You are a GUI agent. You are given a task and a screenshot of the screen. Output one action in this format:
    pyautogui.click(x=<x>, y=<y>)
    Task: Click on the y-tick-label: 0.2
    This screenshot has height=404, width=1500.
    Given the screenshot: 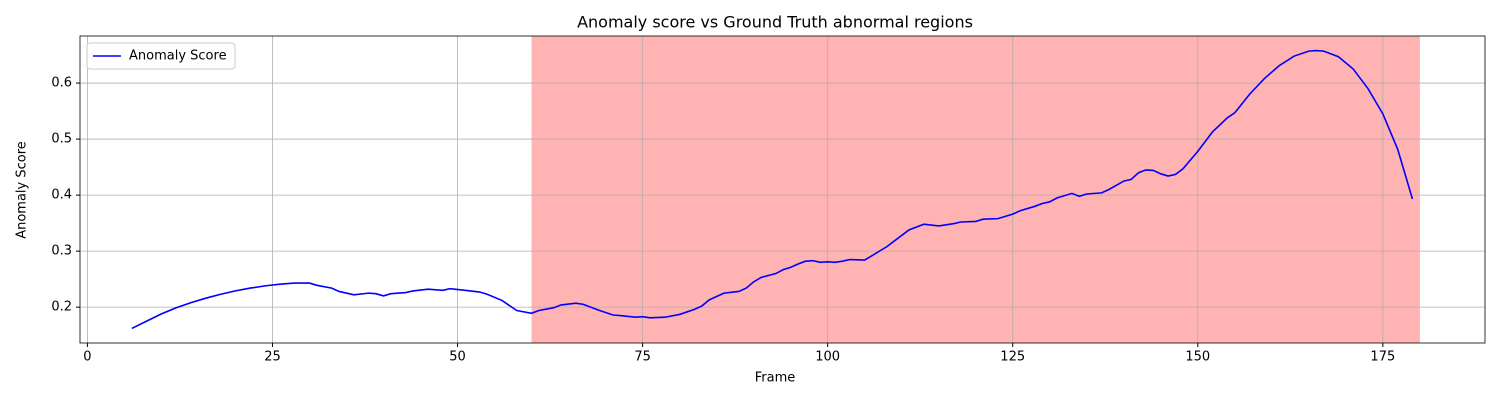 What is the action you would take?
    pyautogui.click(x=61, y=307)
    